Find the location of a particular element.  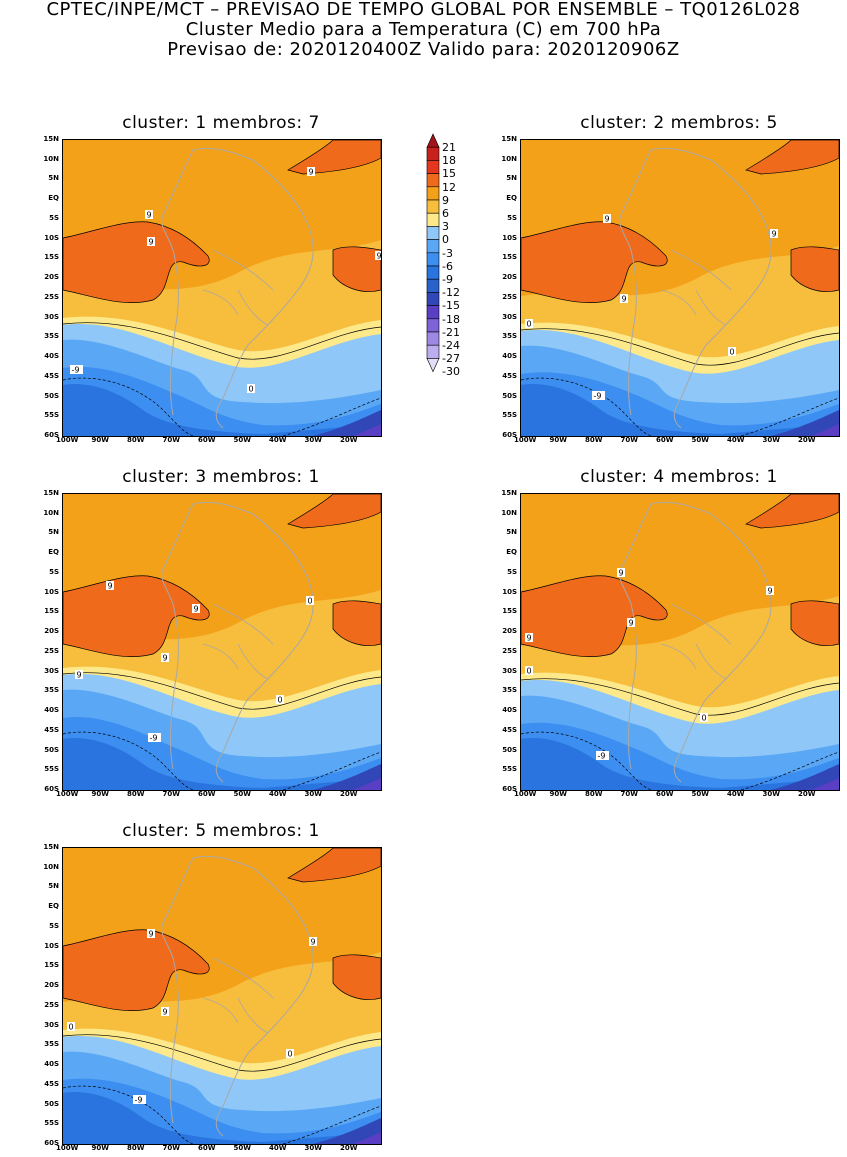

latitude-tick-label: 5N is located at coordinates (53, 178).